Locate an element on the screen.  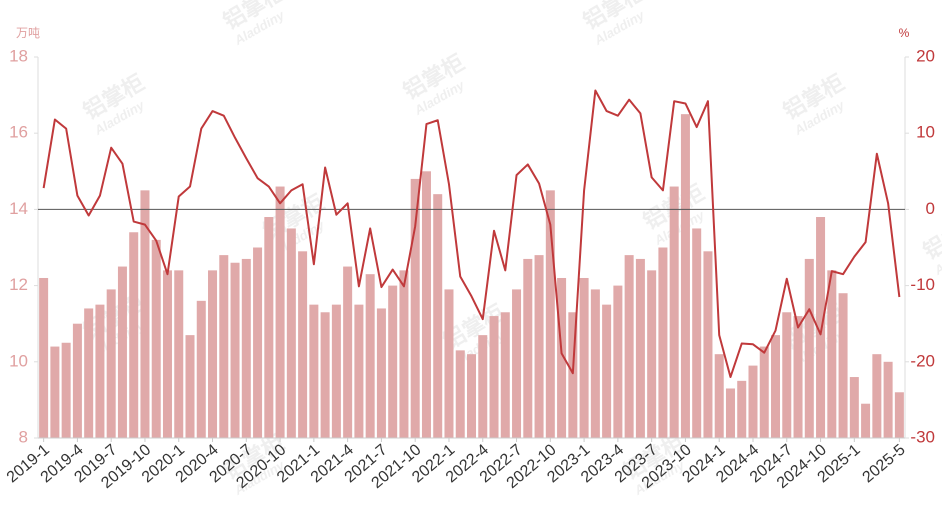
y-tick-label: 18 is located at coordinates (18, 55).